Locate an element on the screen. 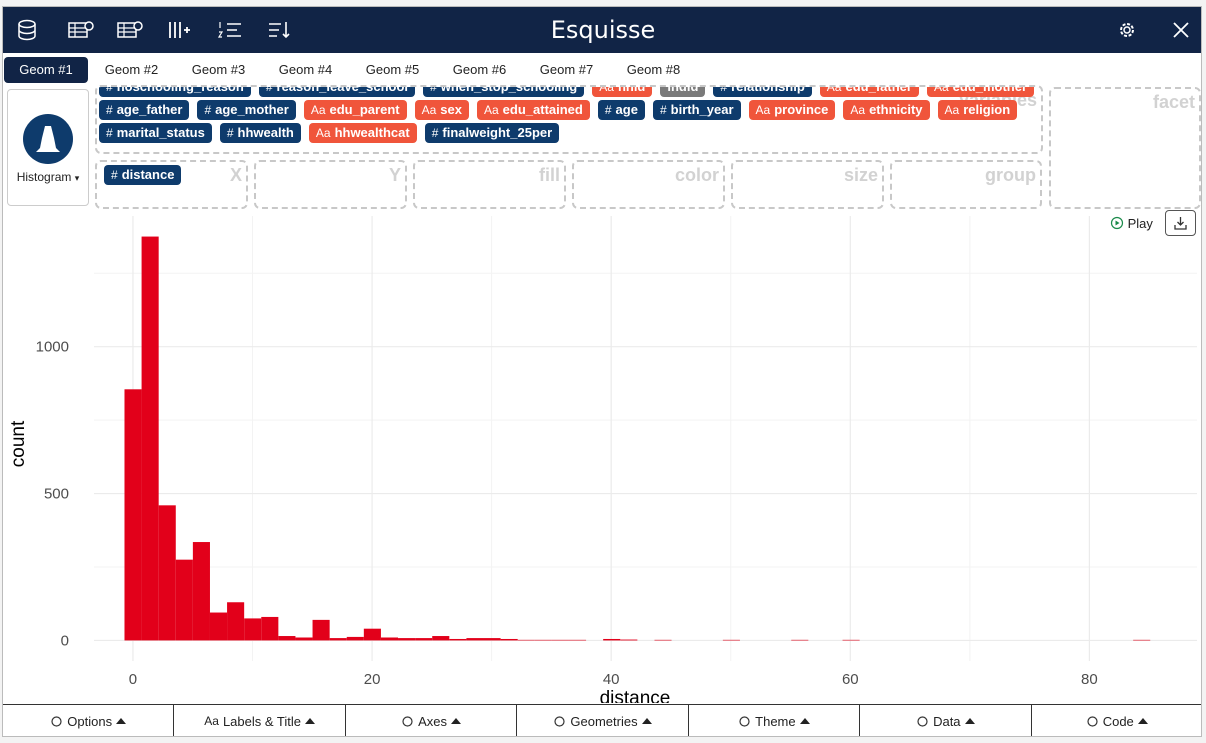 The width and height of the screenshot is (1206, 743). view-data-icon is located at coordinates (81, 30).